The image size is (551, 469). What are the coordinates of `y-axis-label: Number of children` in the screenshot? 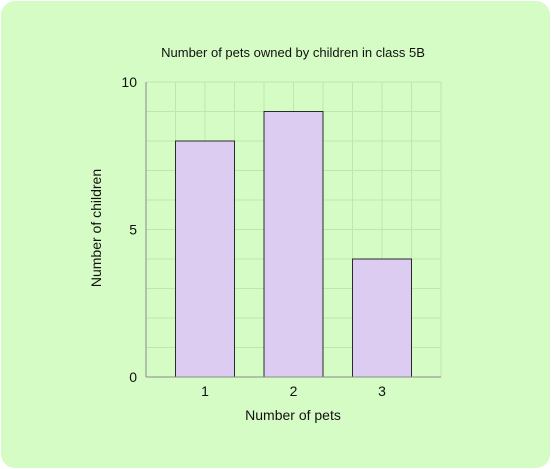 It's located at (96, 228).